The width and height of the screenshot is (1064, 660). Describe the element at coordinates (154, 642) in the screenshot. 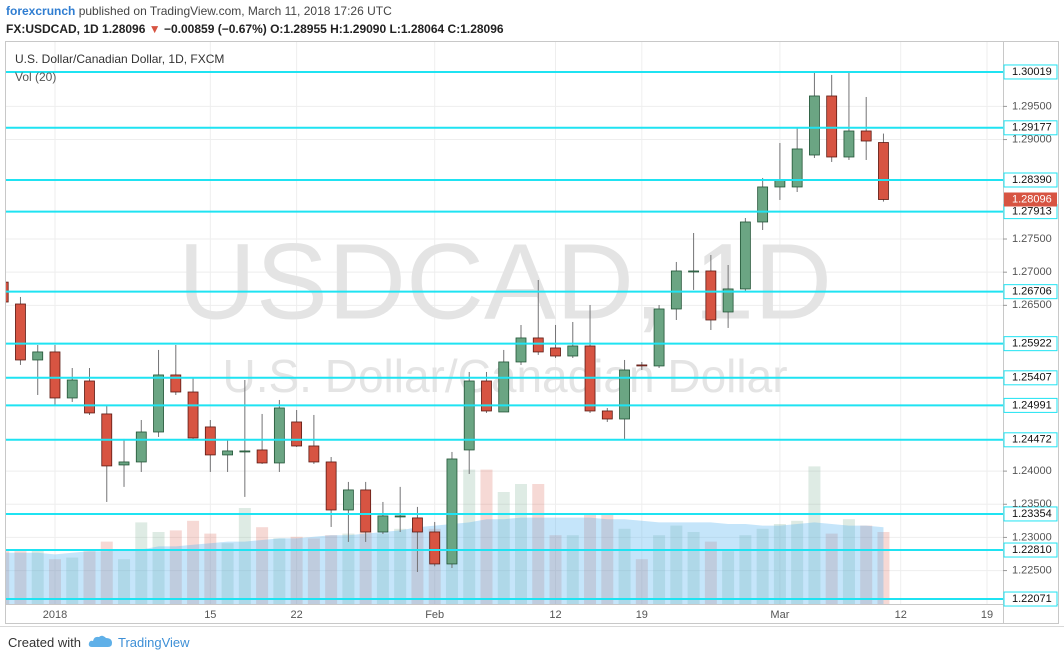

I see `brand: TradingView` at that location.